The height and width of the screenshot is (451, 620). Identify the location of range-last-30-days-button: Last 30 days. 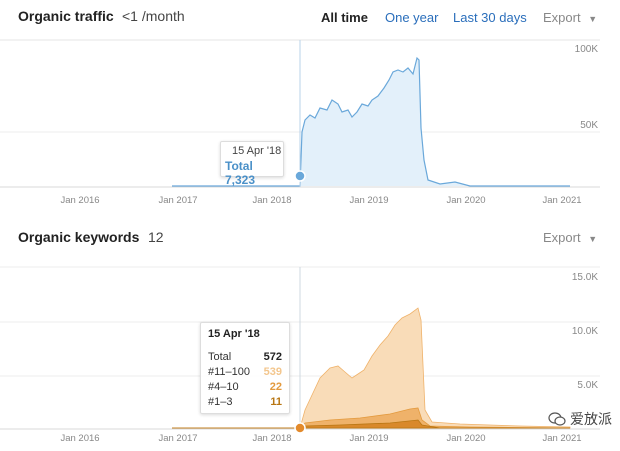
(490, 17).